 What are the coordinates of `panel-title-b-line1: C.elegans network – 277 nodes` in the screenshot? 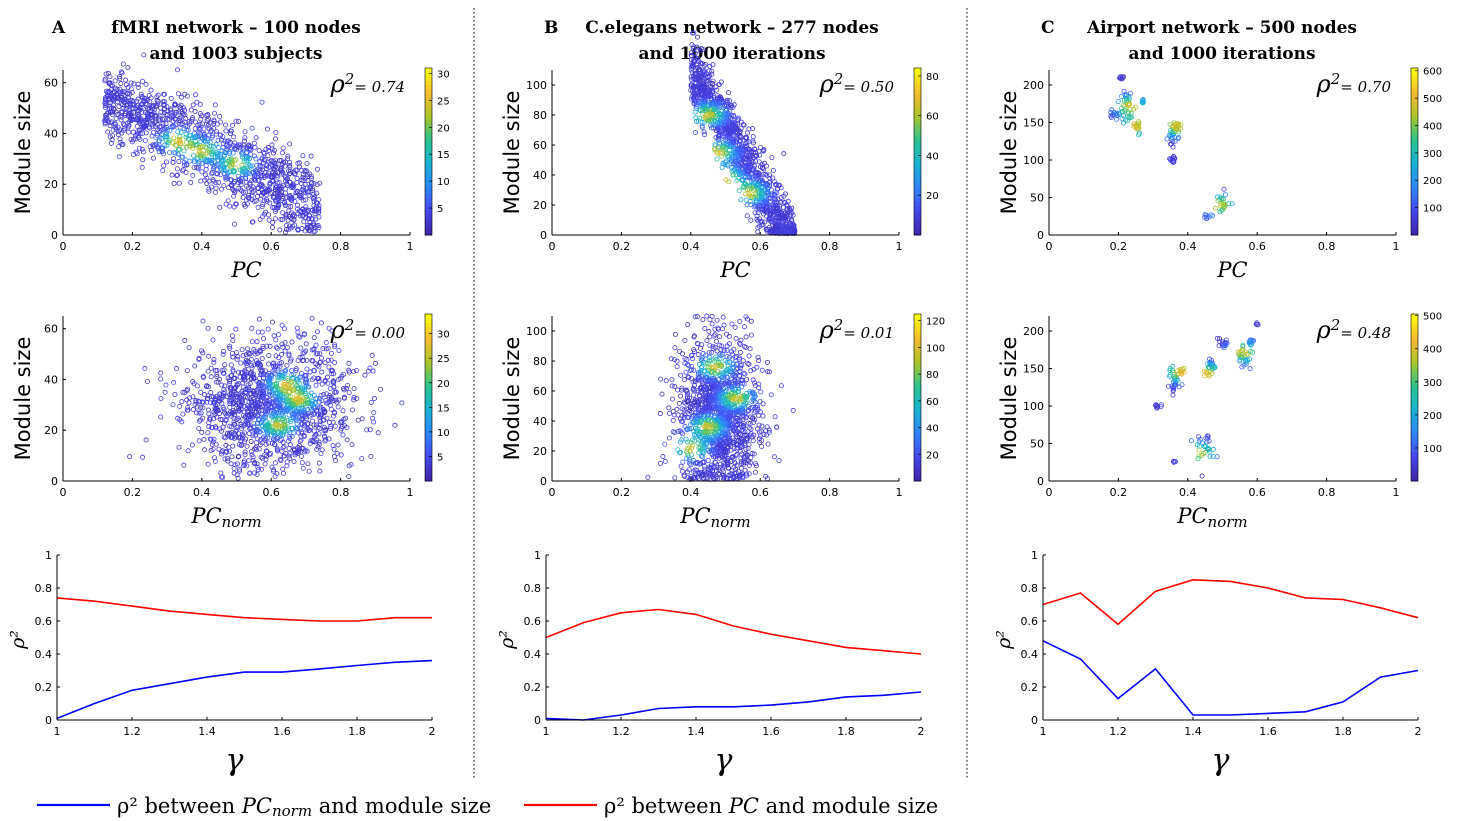 It's located at (731, 28).